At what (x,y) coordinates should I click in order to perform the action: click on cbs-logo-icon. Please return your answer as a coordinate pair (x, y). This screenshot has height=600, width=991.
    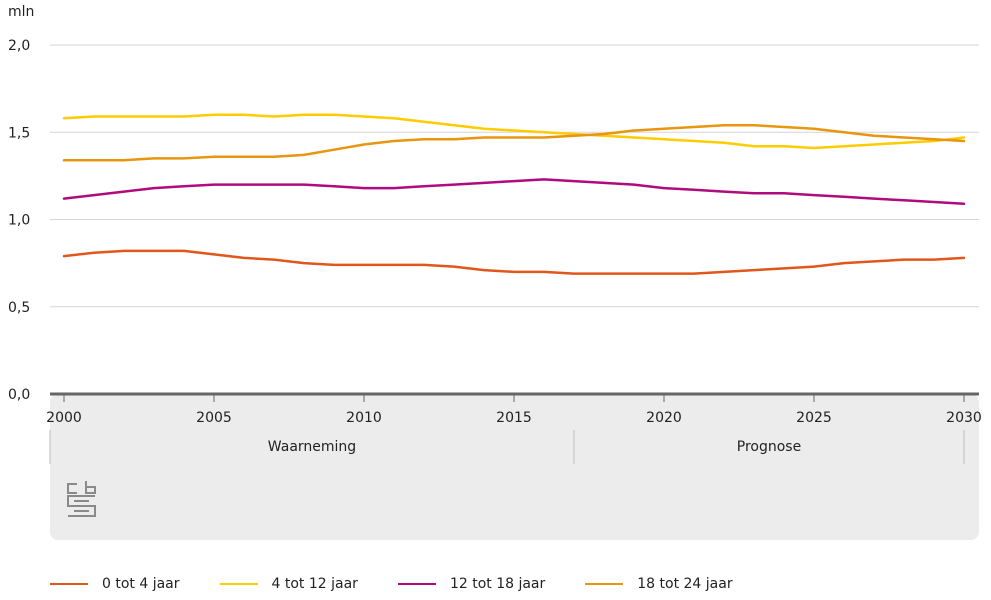
    Looking at the image, I should click on (81, 499).